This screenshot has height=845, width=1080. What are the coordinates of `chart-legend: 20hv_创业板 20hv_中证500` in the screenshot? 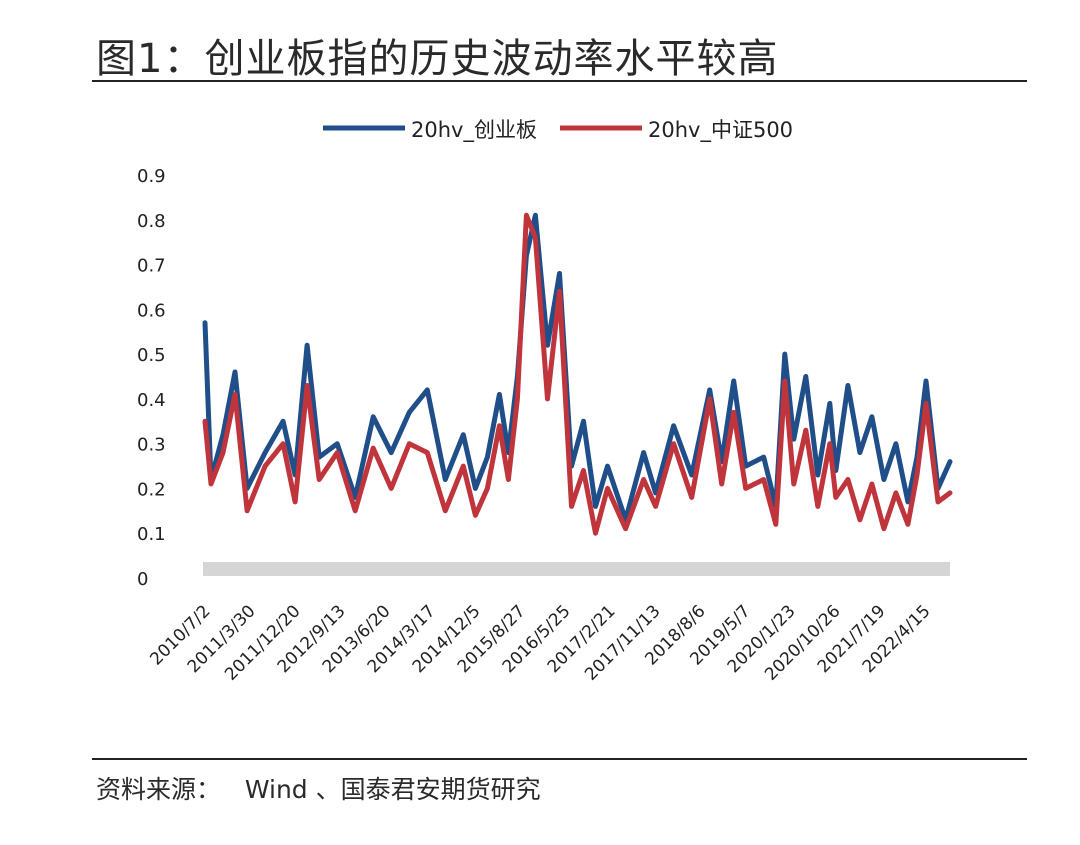 It's located at (558, 130).